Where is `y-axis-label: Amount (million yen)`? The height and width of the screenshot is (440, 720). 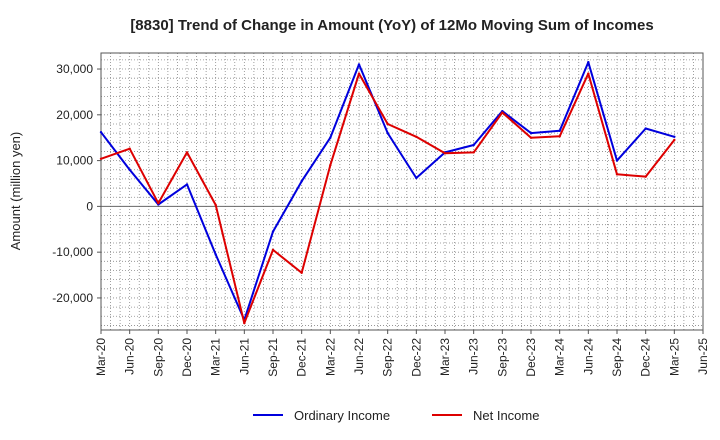
y-axis-label: Amount (million yen) is located at coordinates (15, 191).